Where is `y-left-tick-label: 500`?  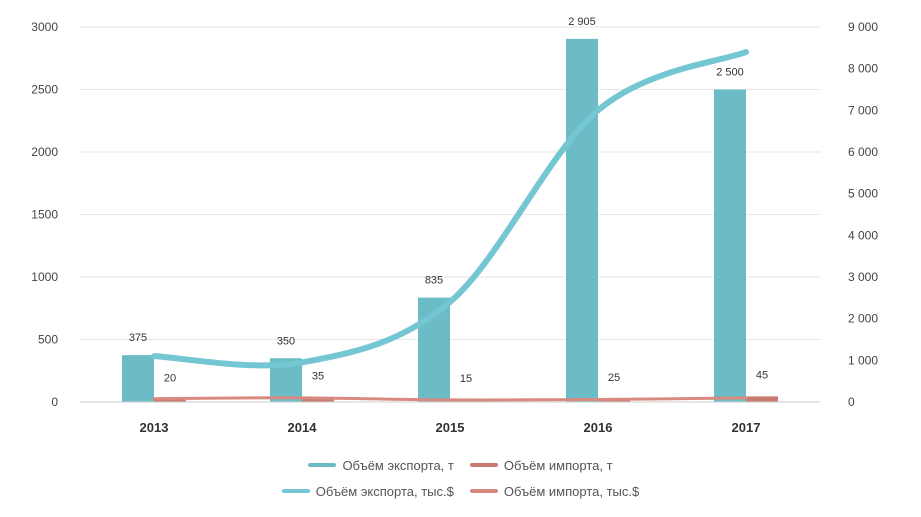 y-left-tick-label: 500 is located at coordinates (48, 340).